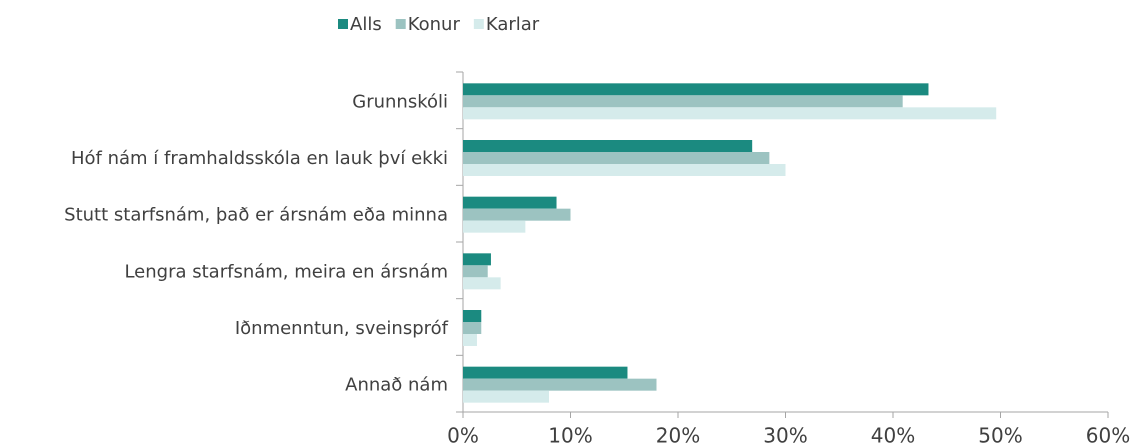 Image resolution: width=1143 pixels, height=448 pixels. Describe the element at coordinates (678, 436) in the screenshot. I see `x-tick-label: 20%` at that location.